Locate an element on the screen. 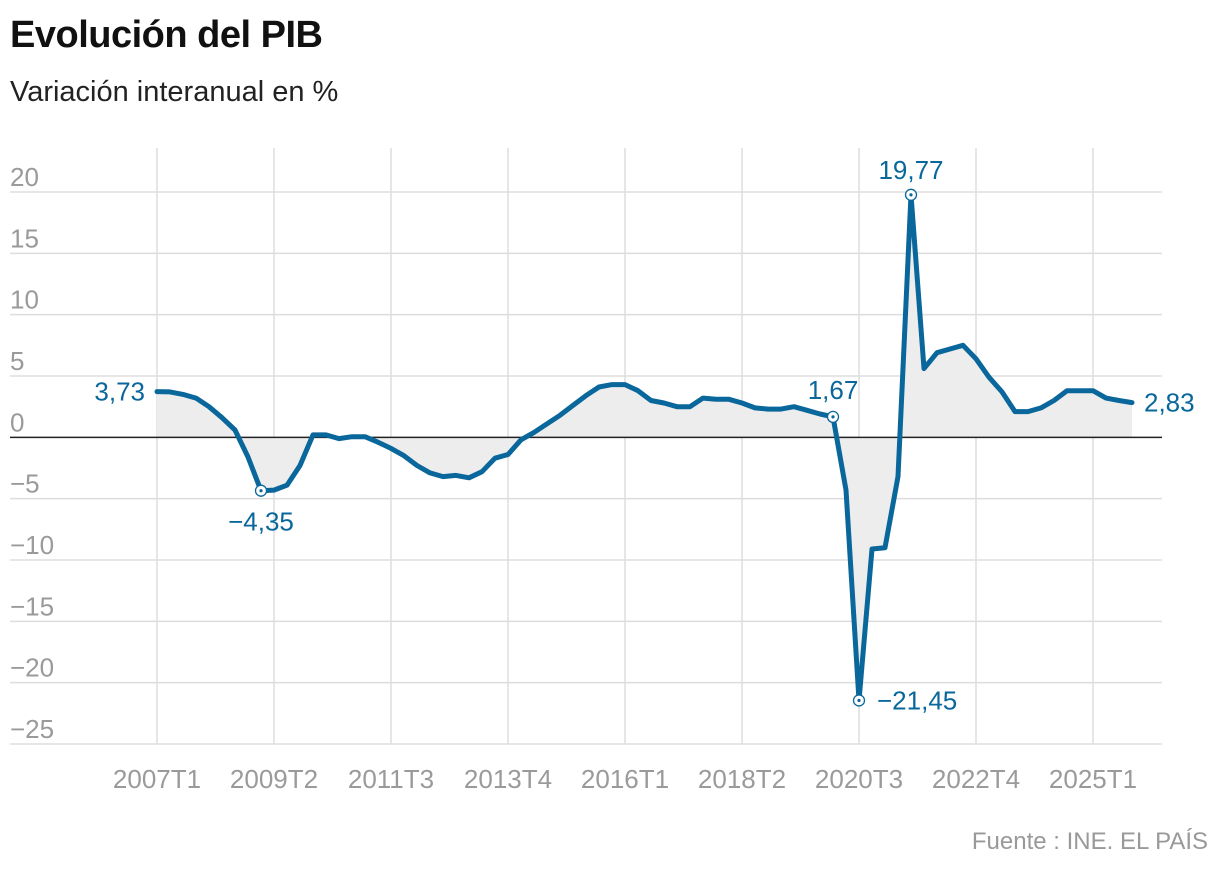  chart-title: Evolución del PIB is located at coordinates (166, 35).